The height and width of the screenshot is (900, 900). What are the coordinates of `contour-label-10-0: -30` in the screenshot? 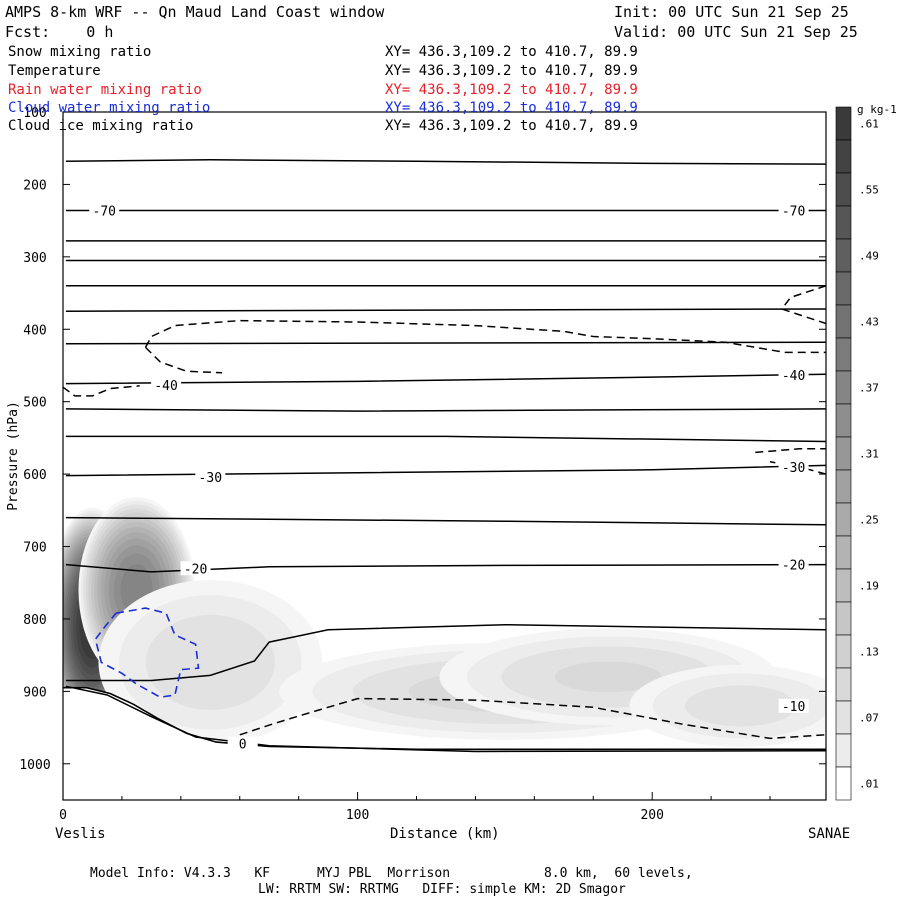 It's located at (210, 478).